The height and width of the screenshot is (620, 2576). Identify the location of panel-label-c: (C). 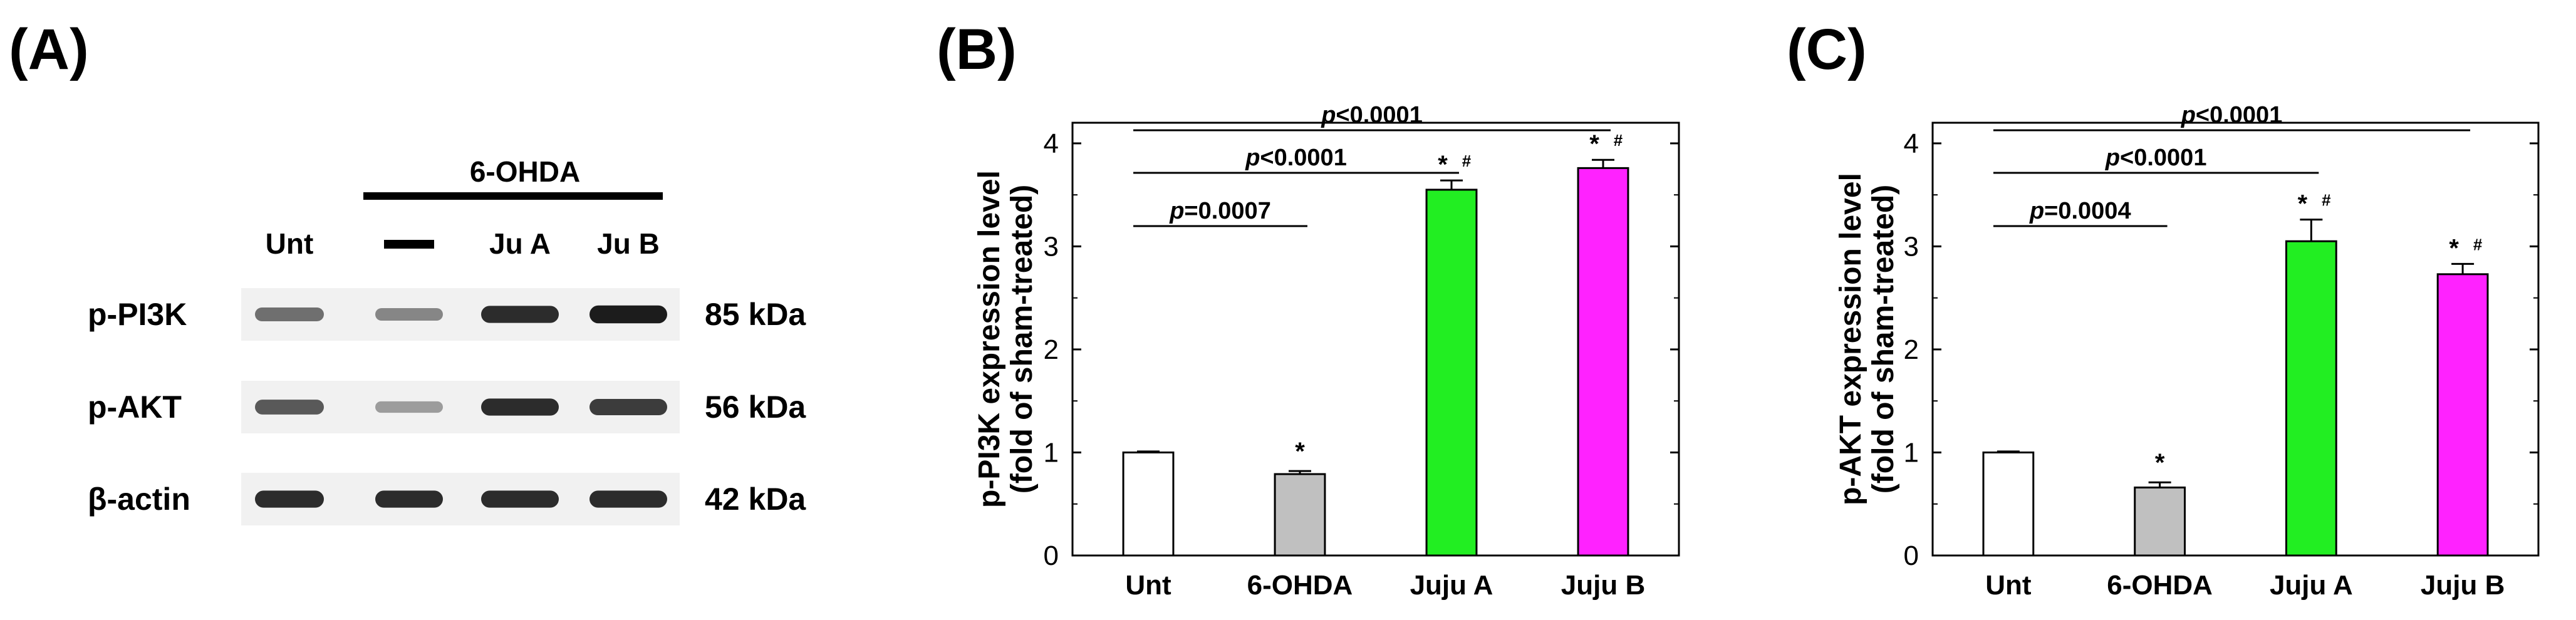
(1827, 49).